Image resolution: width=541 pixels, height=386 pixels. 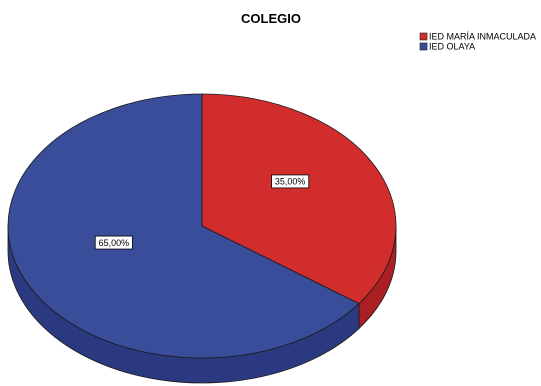 I want to click on data-label-1: 65,00%, so click(x=114, y=243).